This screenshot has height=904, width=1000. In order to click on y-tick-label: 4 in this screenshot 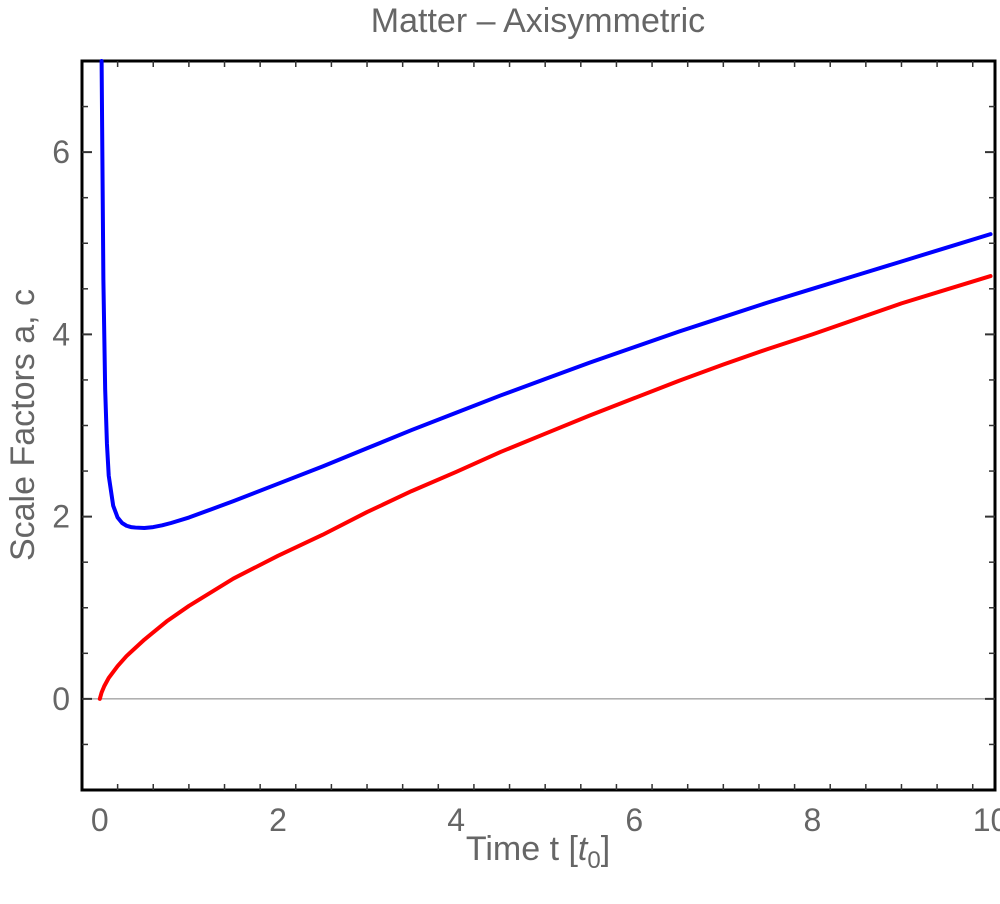, I will do `click(61, 334)`.